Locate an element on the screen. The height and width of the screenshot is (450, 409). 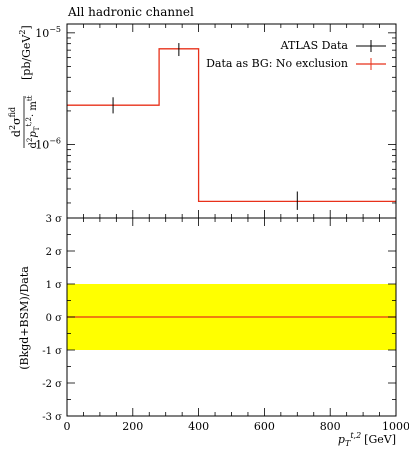
legend: ATLAS Data Data as BG: No exclusion is located at coordinates (296, 54).